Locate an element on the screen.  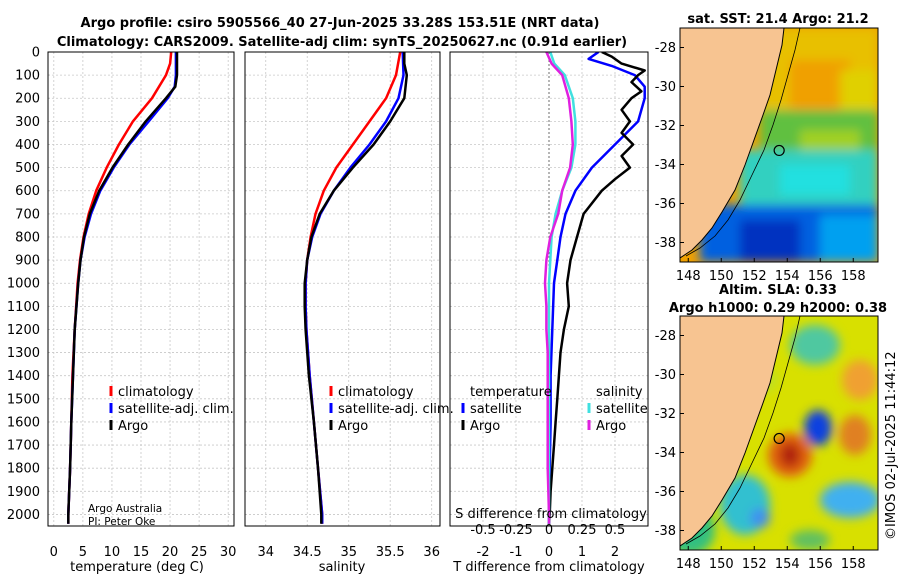
imos-watermark: ©IMOS 02-Jul-2025 11:44:12 is located at coordinates (891, 445).